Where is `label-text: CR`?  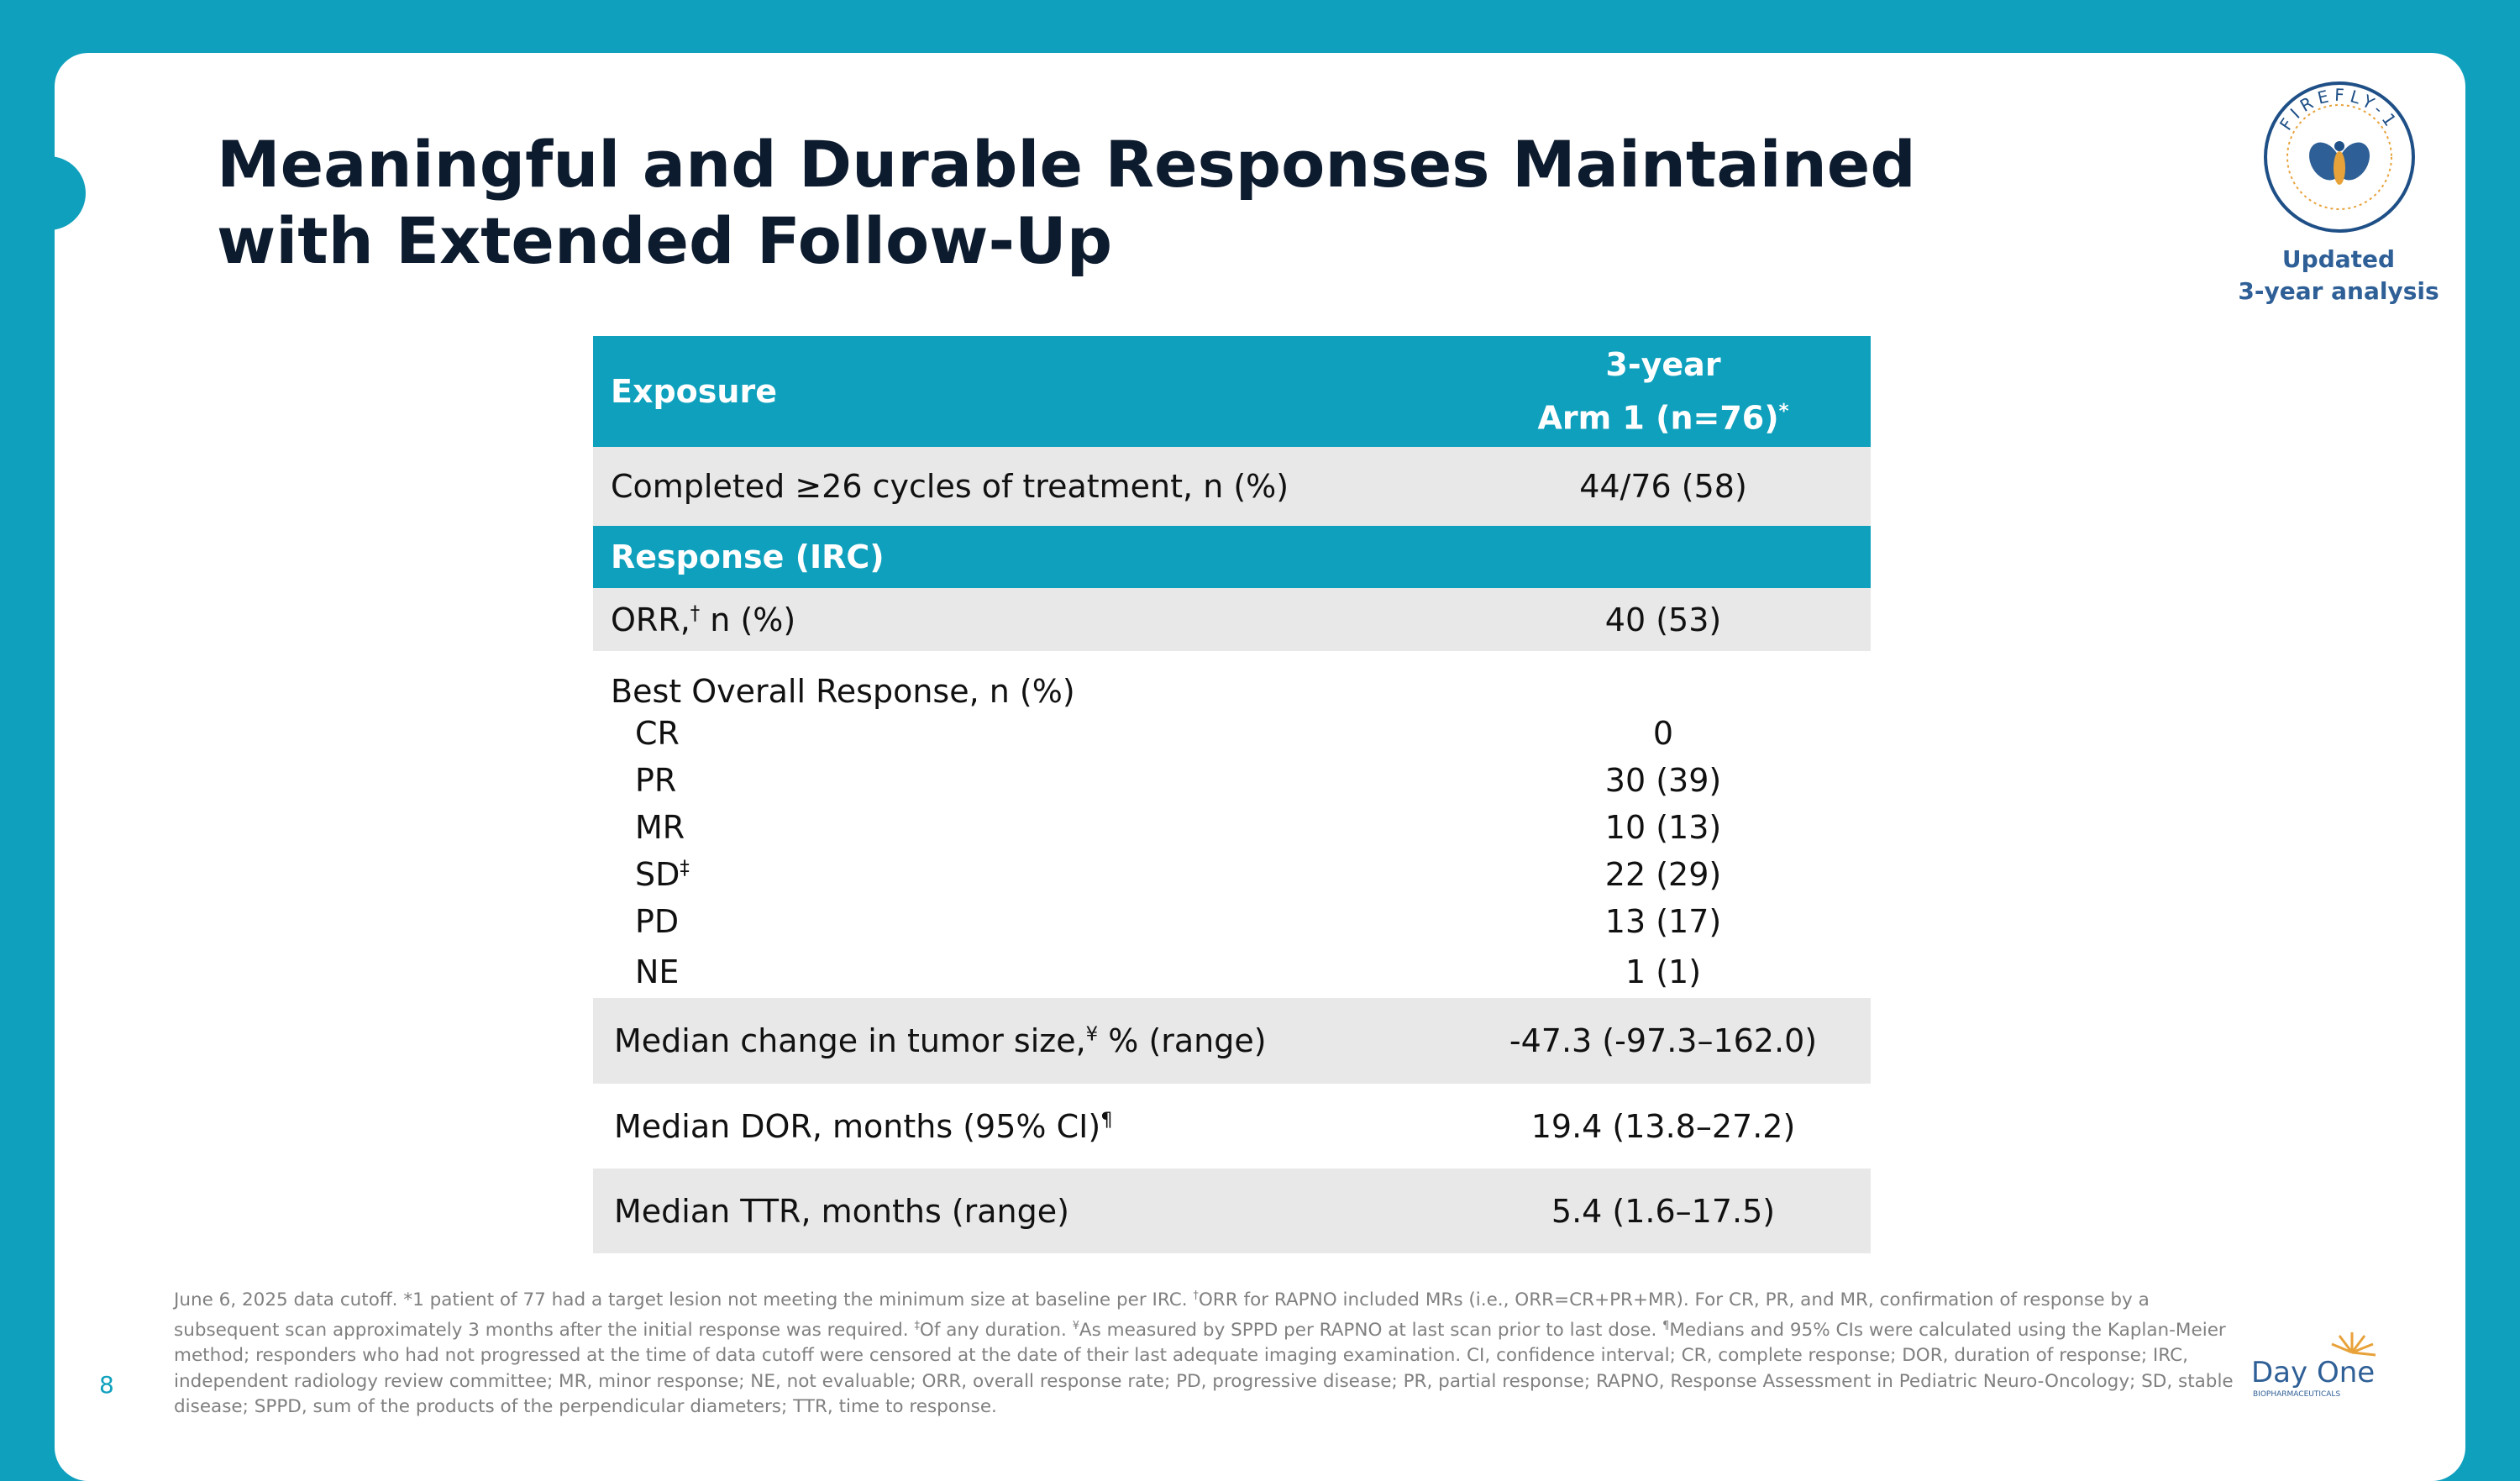 label-text: CR is located at coordinates (657, 733).